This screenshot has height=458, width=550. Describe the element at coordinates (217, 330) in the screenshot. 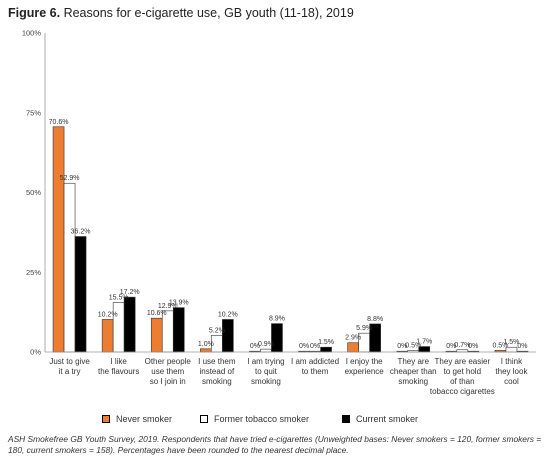

I see `data-label-former-smoker: 5.2%` at that location.